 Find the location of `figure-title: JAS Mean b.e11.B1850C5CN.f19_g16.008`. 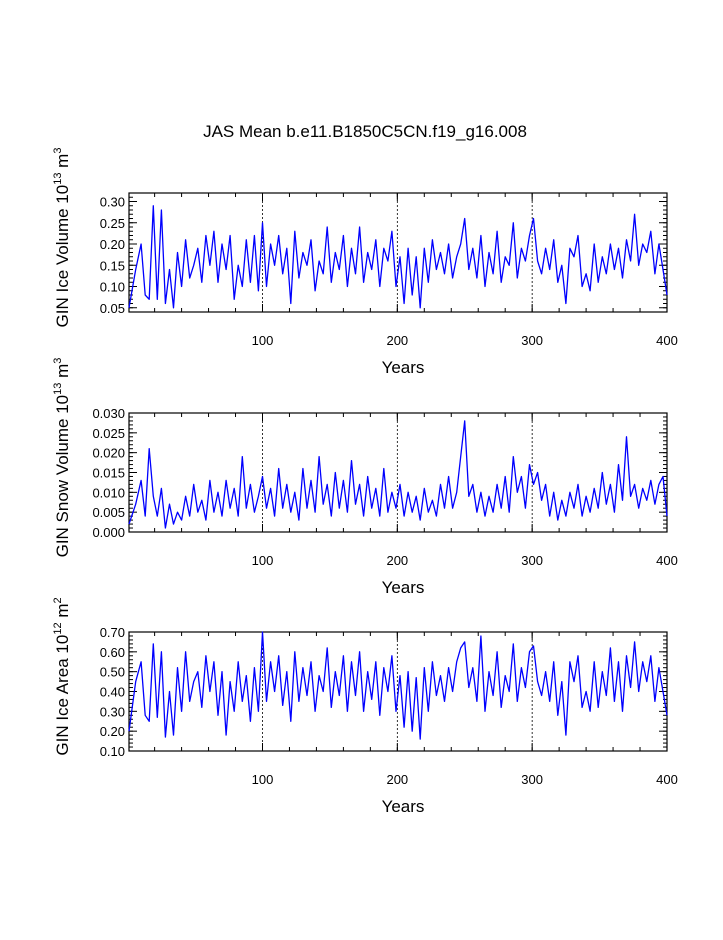

figure-title: JAS Mean b.e11.B1850C5CN.f19_g16.008 is located at coordinates (365, 131).